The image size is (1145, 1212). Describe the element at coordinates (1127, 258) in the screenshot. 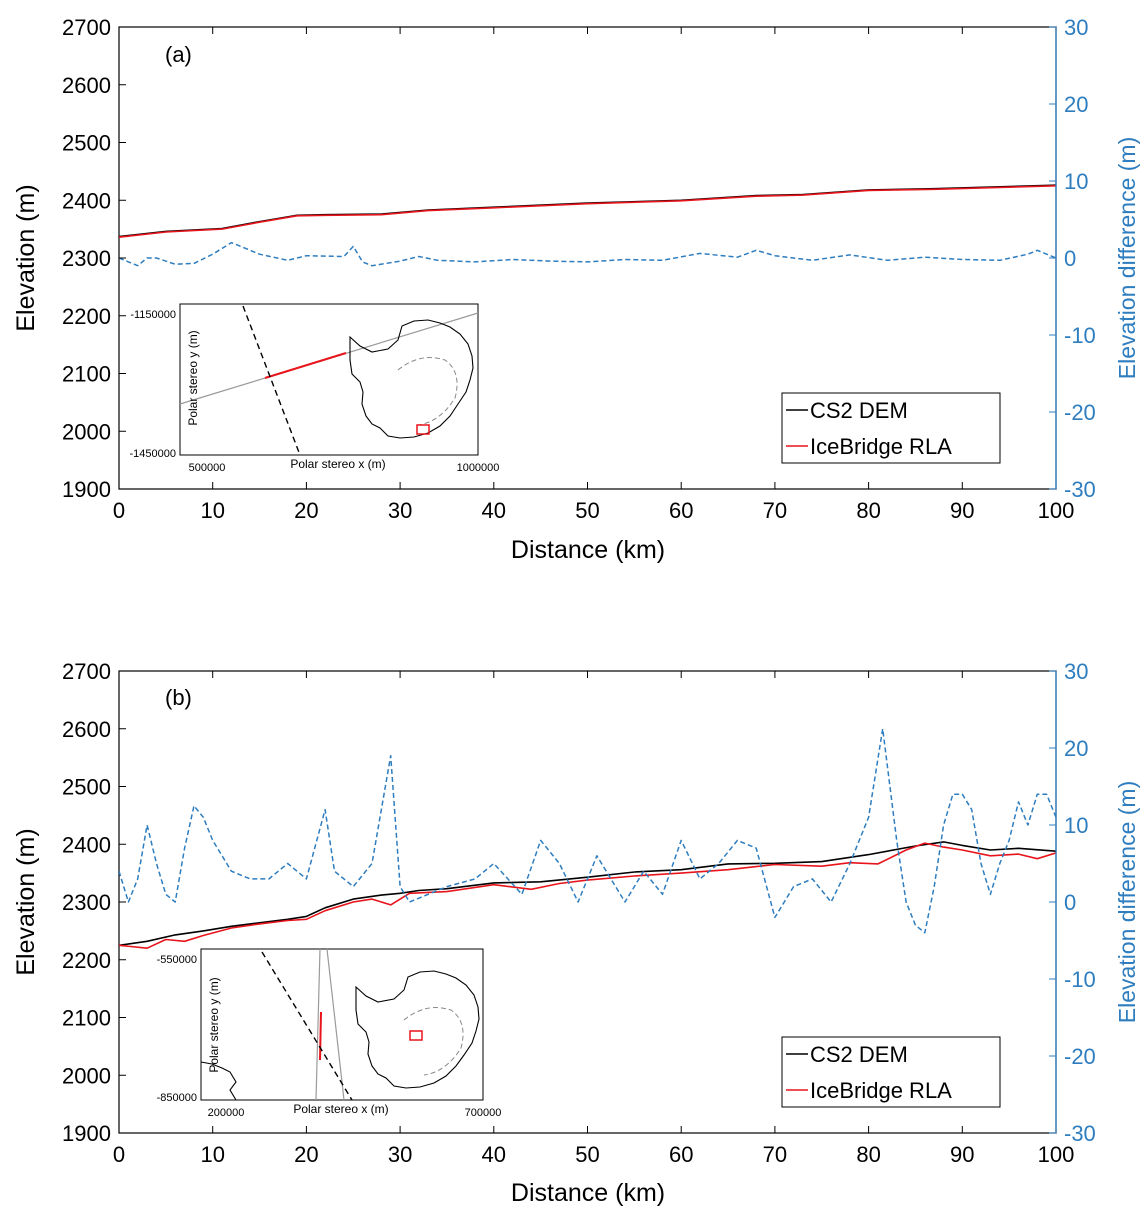

I see `y2-axis-label-a: Elevation difference (m)` at that location.